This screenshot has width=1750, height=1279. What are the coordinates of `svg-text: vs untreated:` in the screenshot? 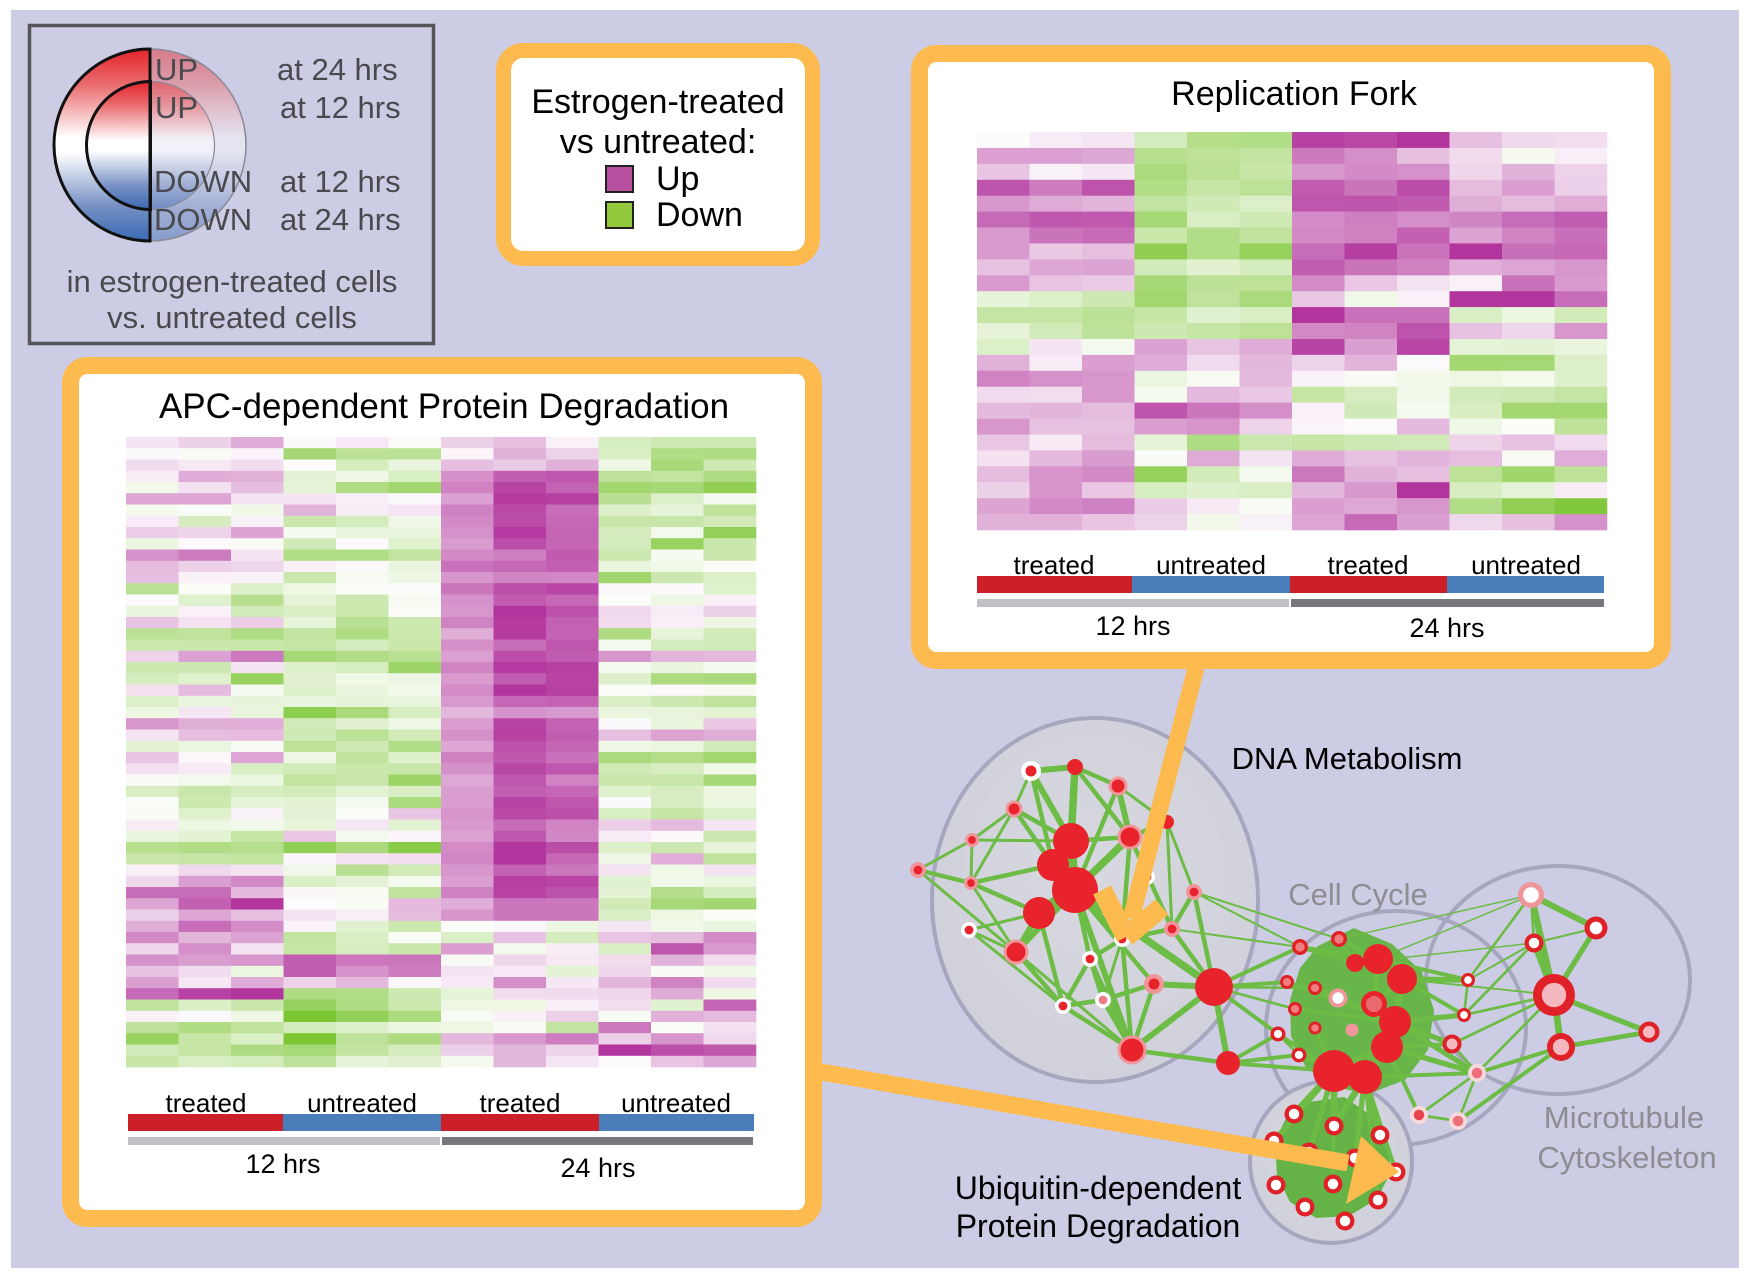 It's located at (658, 142).